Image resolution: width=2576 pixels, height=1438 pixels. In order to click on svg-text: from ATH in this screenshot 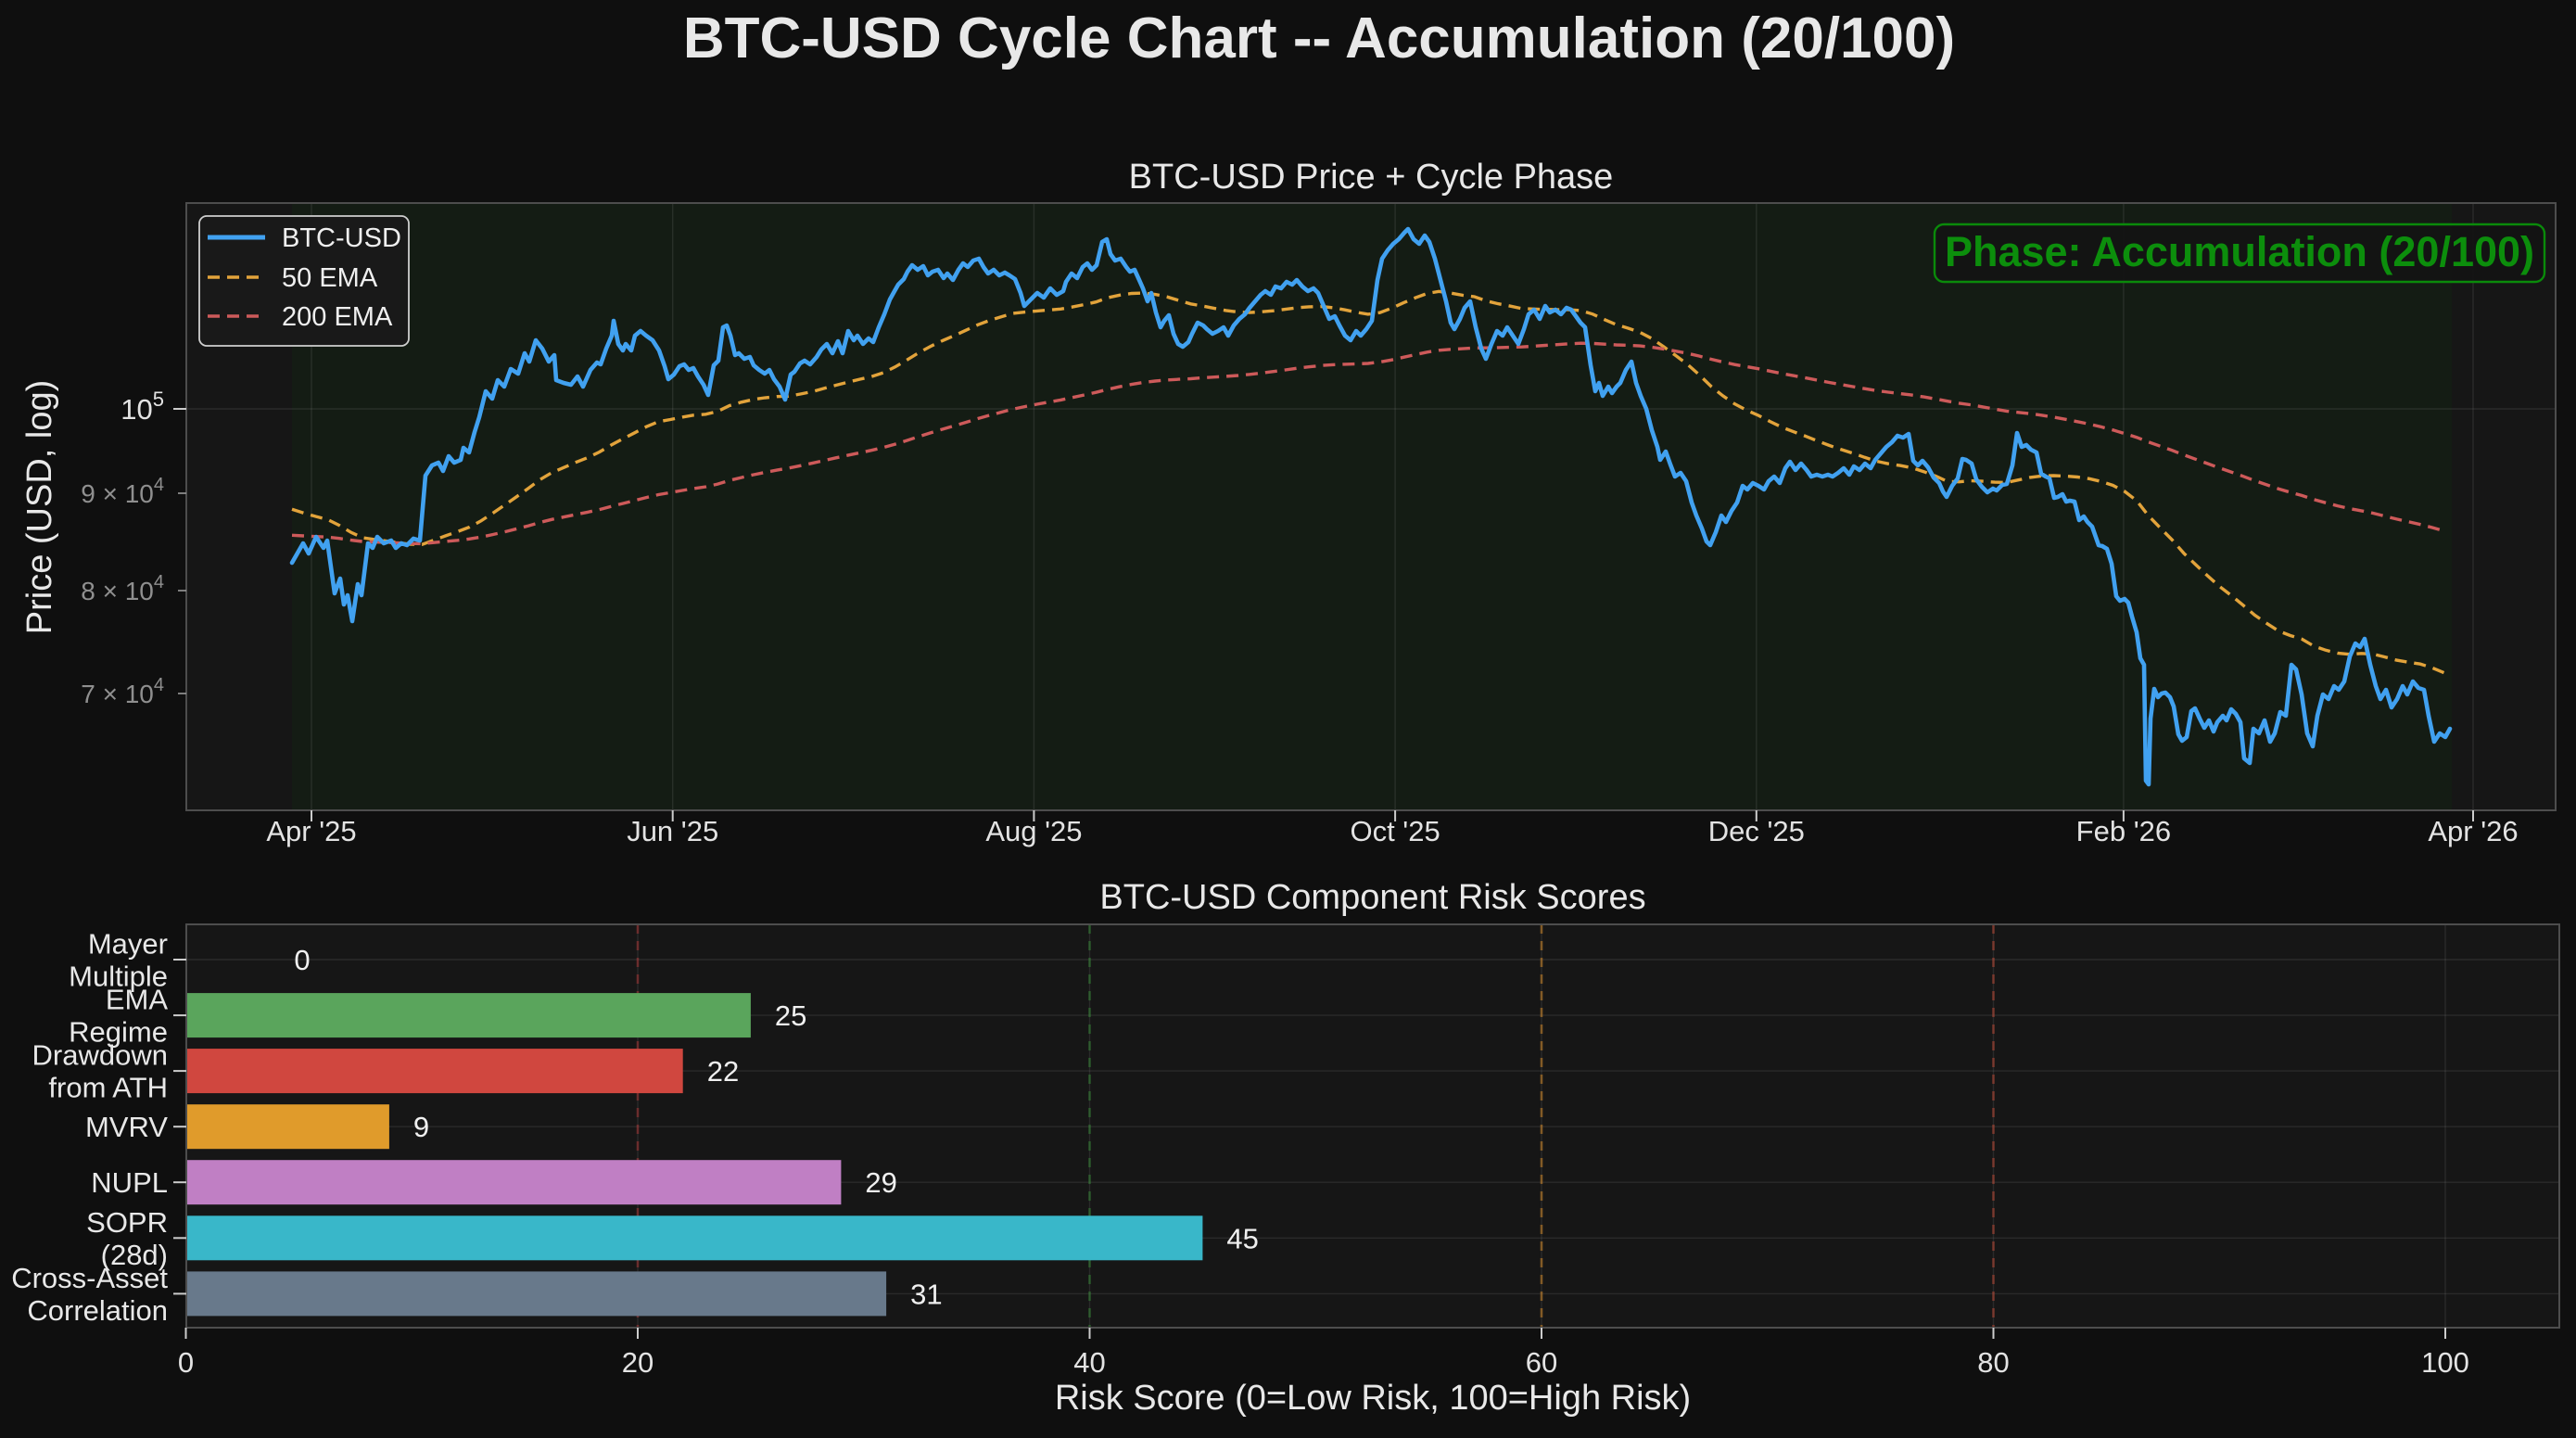, I will do `click(108, 1088)`.